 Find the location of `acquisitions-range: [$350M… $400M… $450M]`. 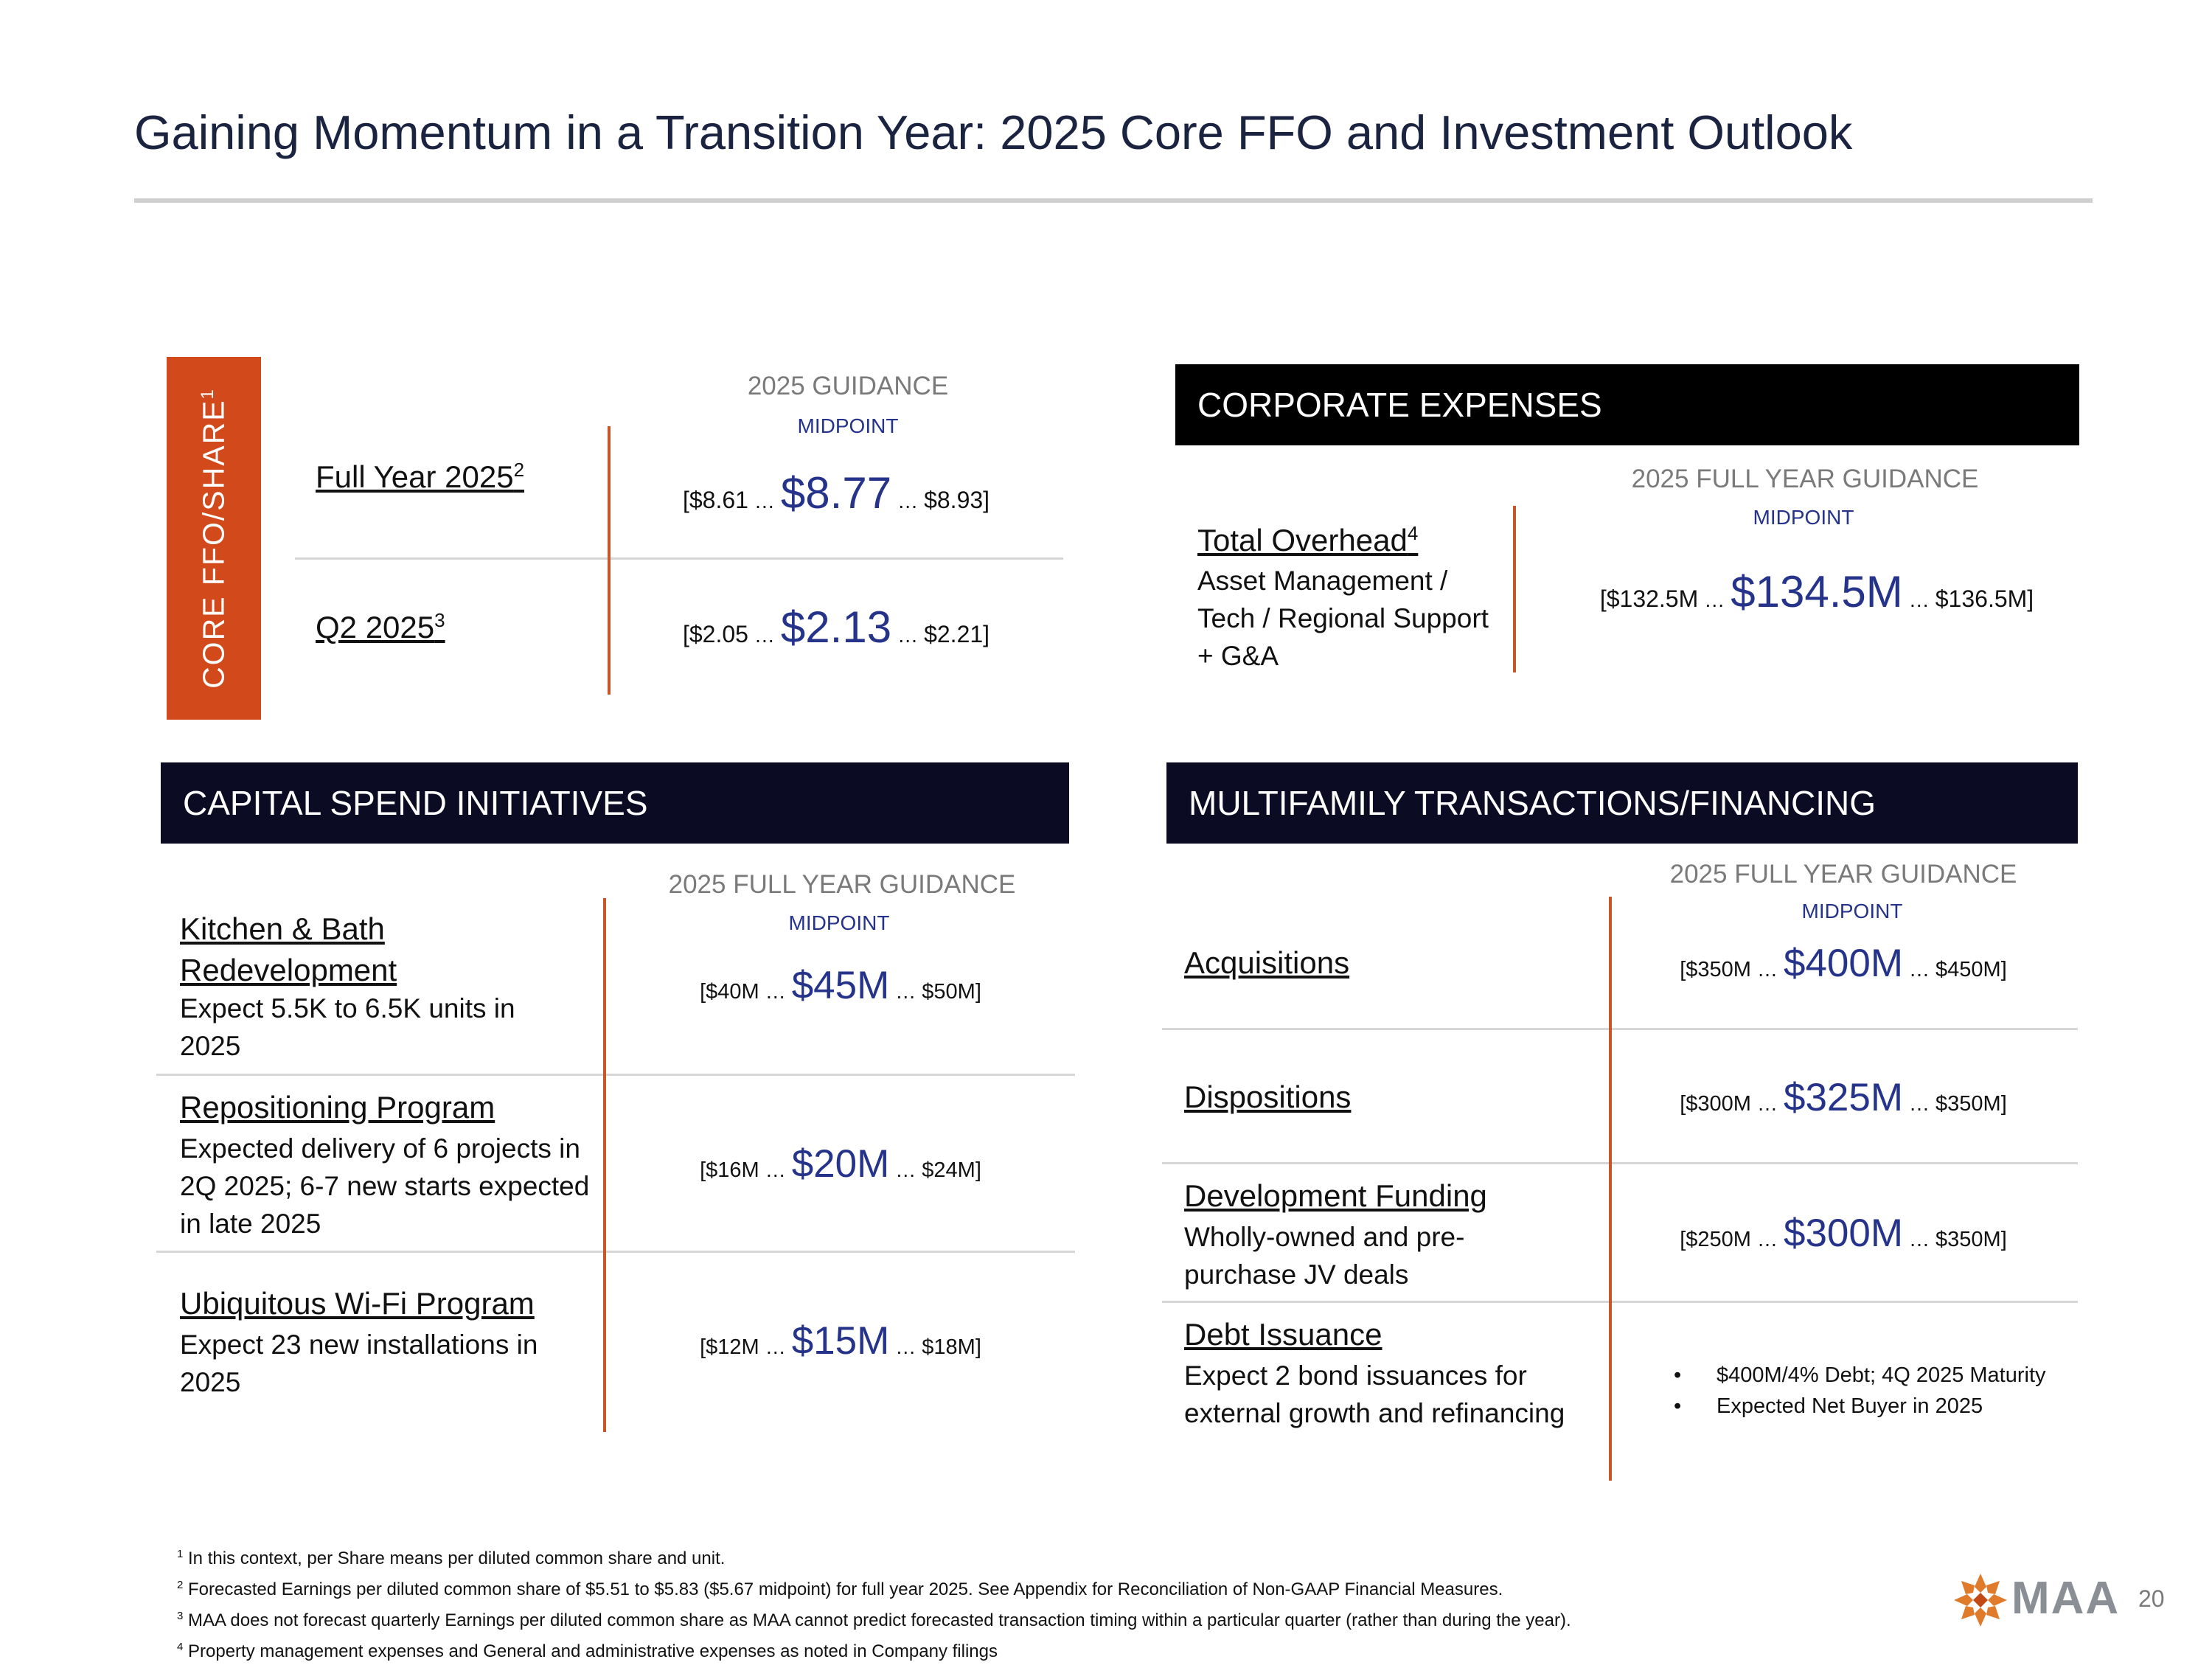

acquisitions-range: [$350M… $400M… $450M] is located at coordinates (1843, 963).